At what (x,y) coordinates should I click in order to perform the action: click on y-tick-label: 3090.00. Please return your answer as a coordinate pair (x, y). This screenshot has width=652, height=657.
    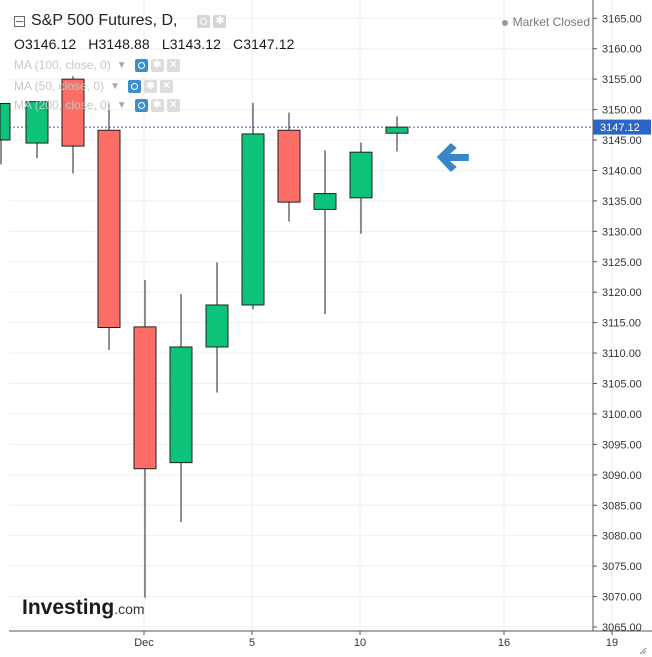
    Looking at the image, I should click on (622, 476).